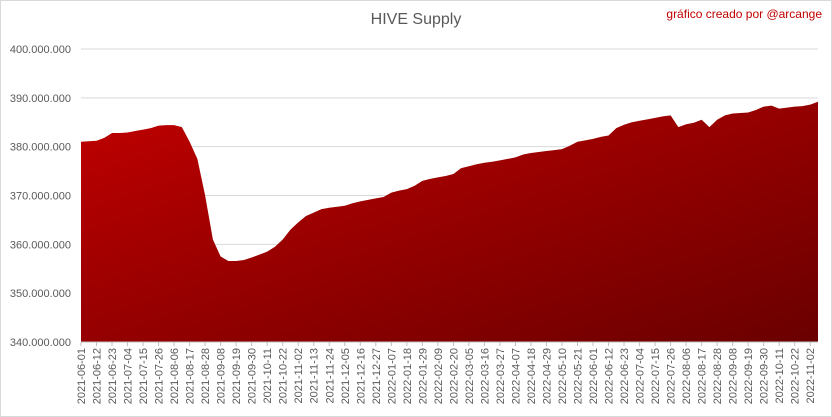 Image resolution: width=832 pixels, height=417 pixels. What do you see at coordinates (749, 376) in the screenshot?
I see `x-tick-label: 2022-09-19` at bounding box center [749, 376].